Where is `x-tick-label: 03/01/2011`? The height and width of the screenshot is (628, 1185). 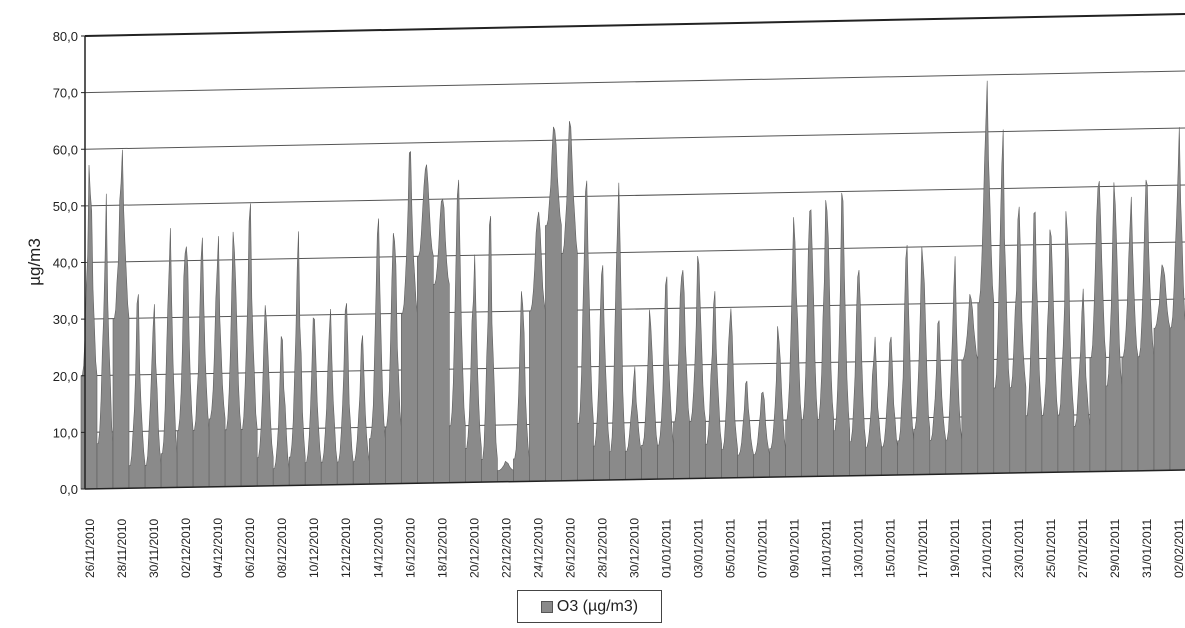
x-tick-label: 03/01/2011 is located at coordinates (699, 548).